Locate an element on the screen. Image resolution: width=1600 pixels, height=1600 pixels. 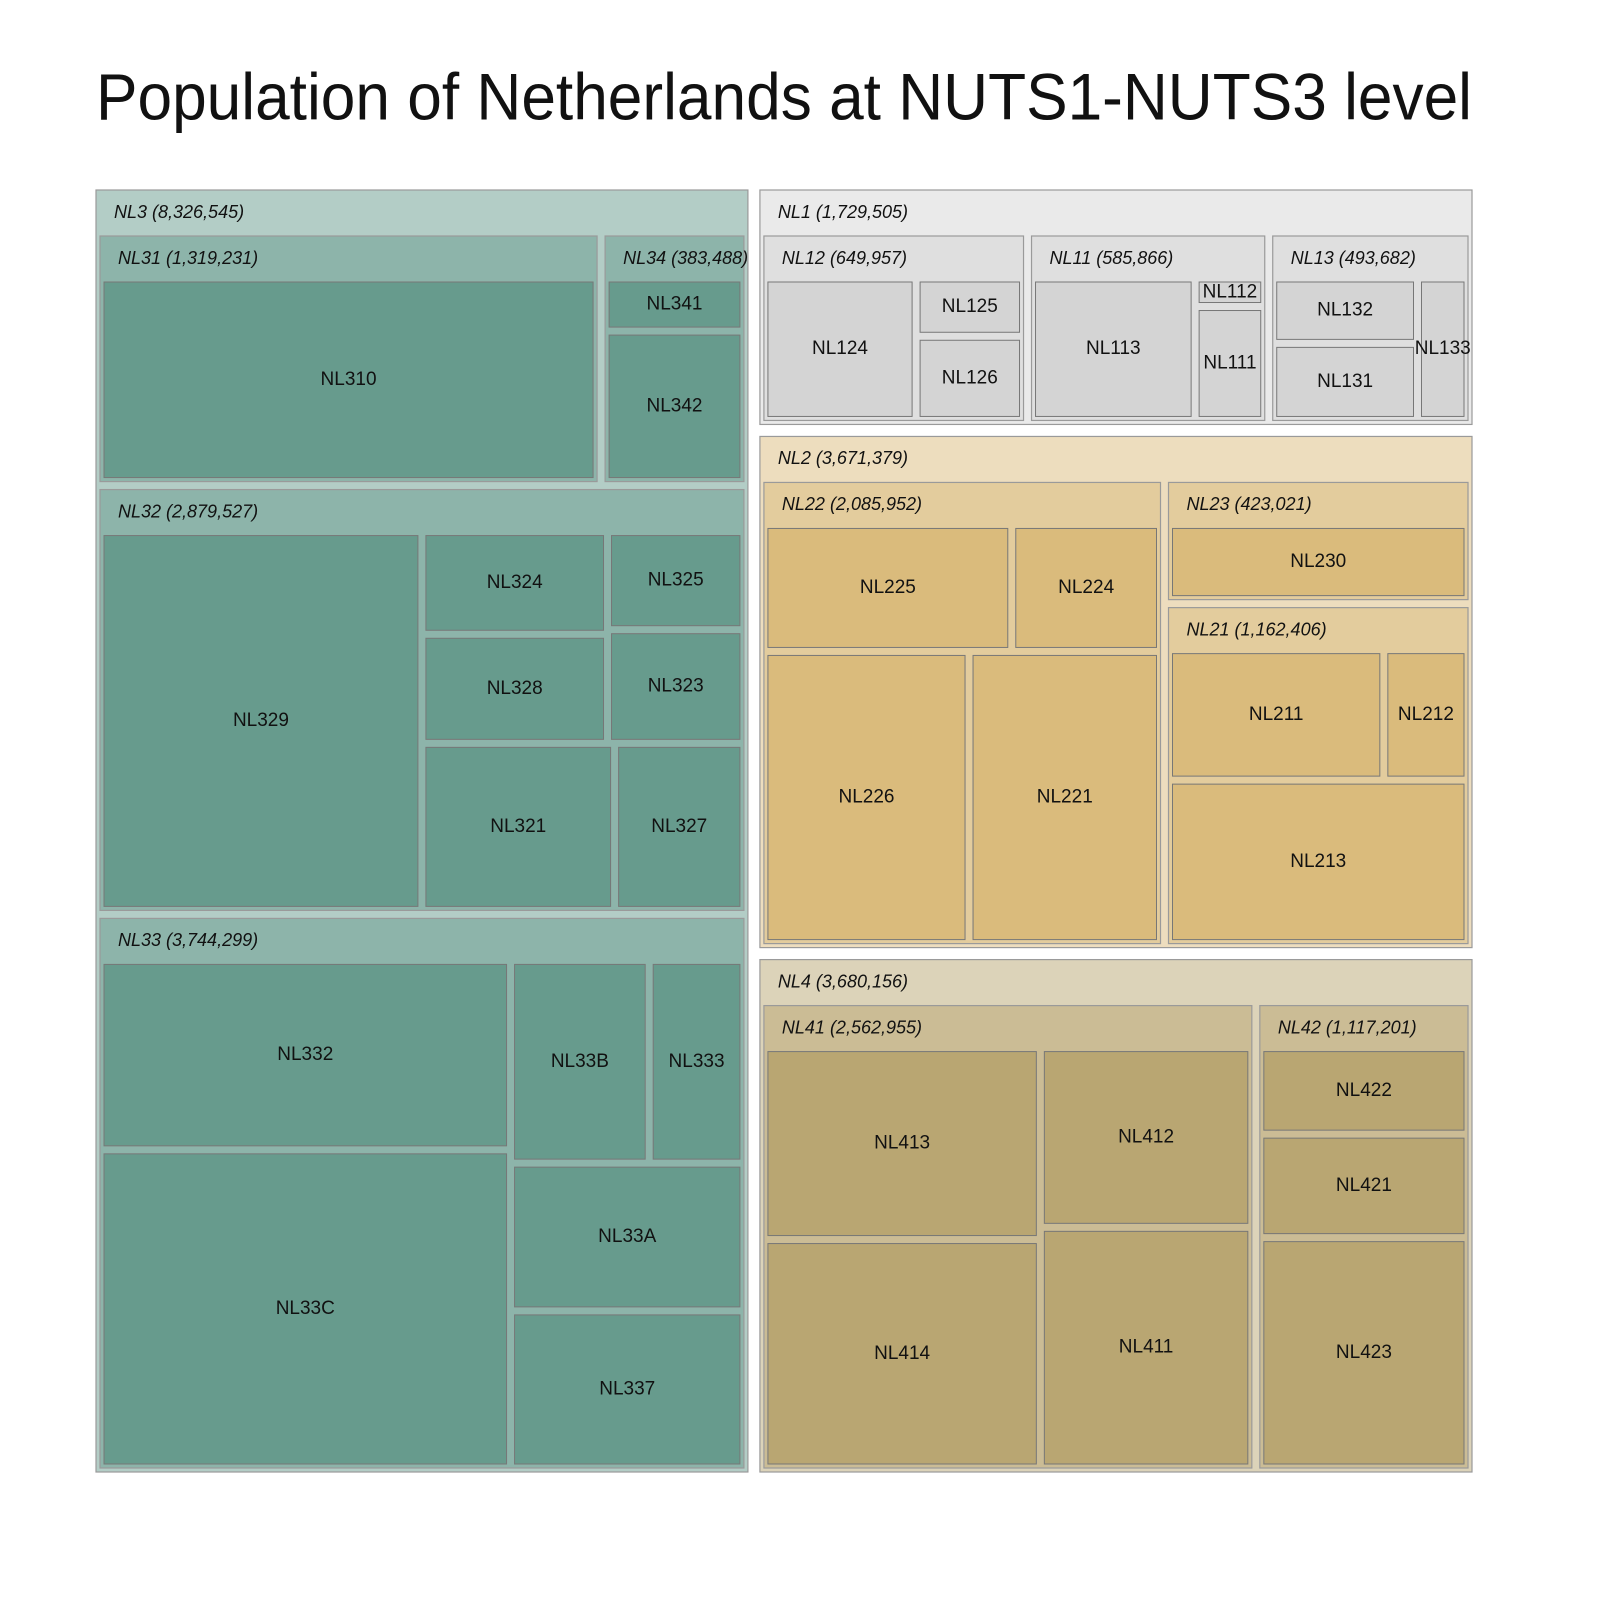
group-label: NL32 (2,879,527) is located at coordinates (188, 511).